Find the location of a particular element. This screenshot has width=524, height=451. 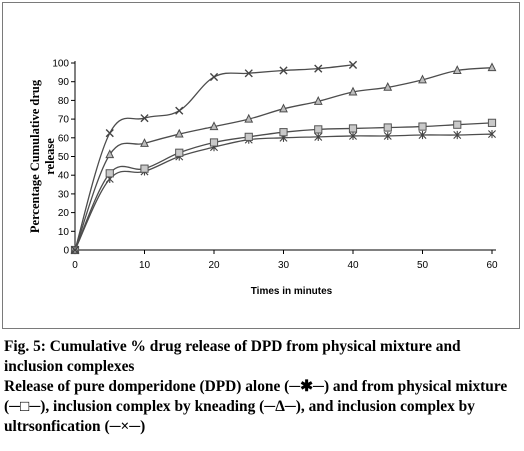

y-axis-title-line: release is located at coordinates (50, 156).